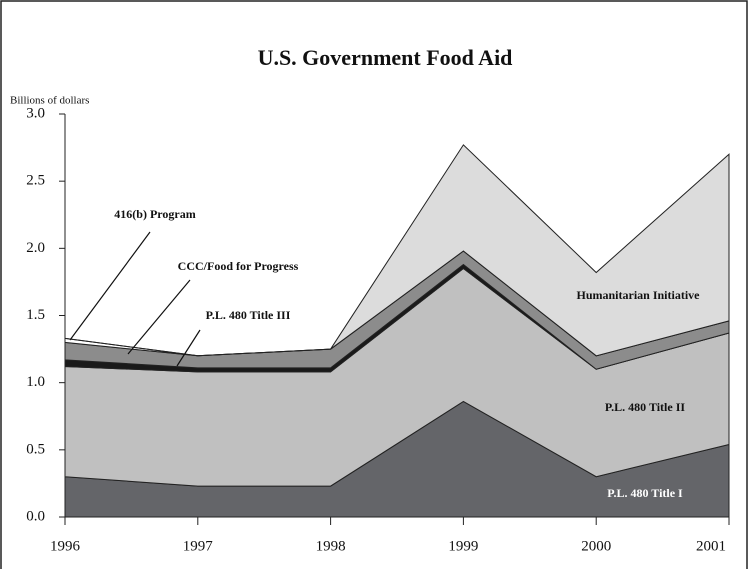 This screenshot has height=569, width=749. I want to click on series-label: Humanitarian Initiative, so click(638, 295).